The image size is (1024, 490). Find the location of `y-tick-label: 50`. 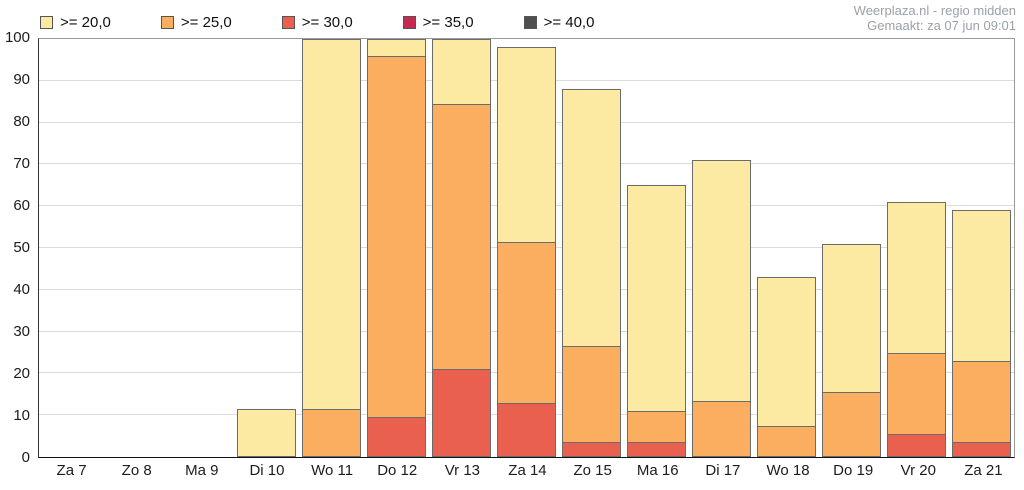

y-tick-label: 50 is located at coordinates (21, 247).